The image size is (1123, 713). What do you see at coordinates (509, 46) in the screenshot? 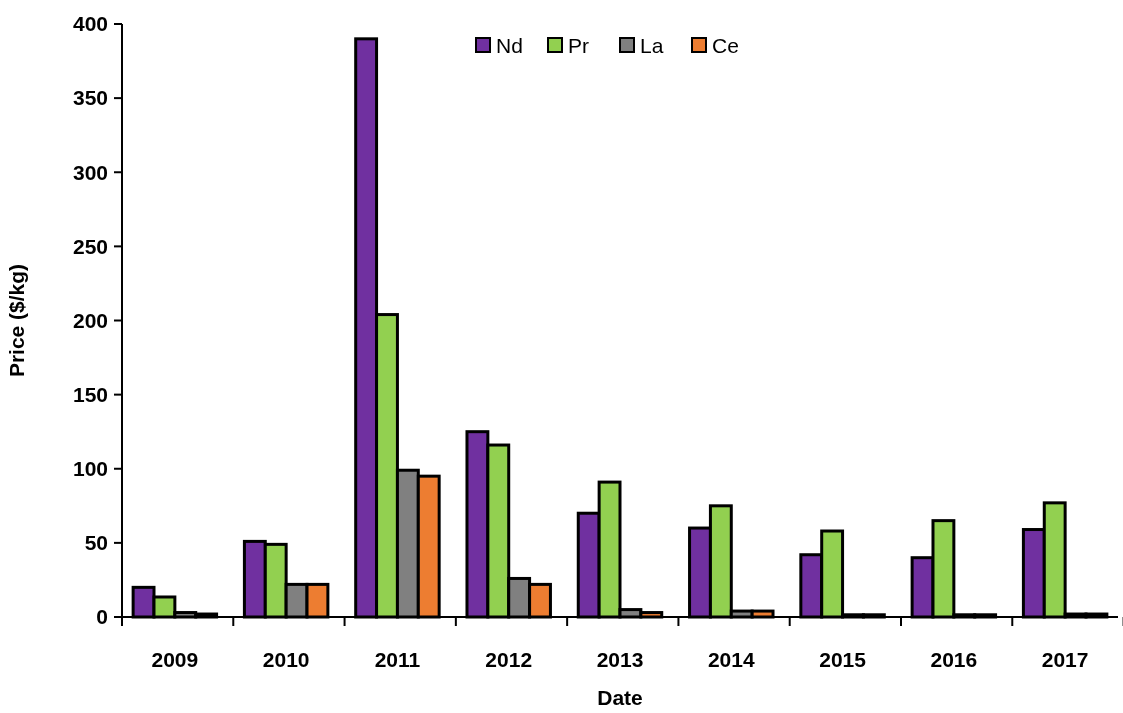
I see `legend-label: Nd` at bounding box center [509, 46].